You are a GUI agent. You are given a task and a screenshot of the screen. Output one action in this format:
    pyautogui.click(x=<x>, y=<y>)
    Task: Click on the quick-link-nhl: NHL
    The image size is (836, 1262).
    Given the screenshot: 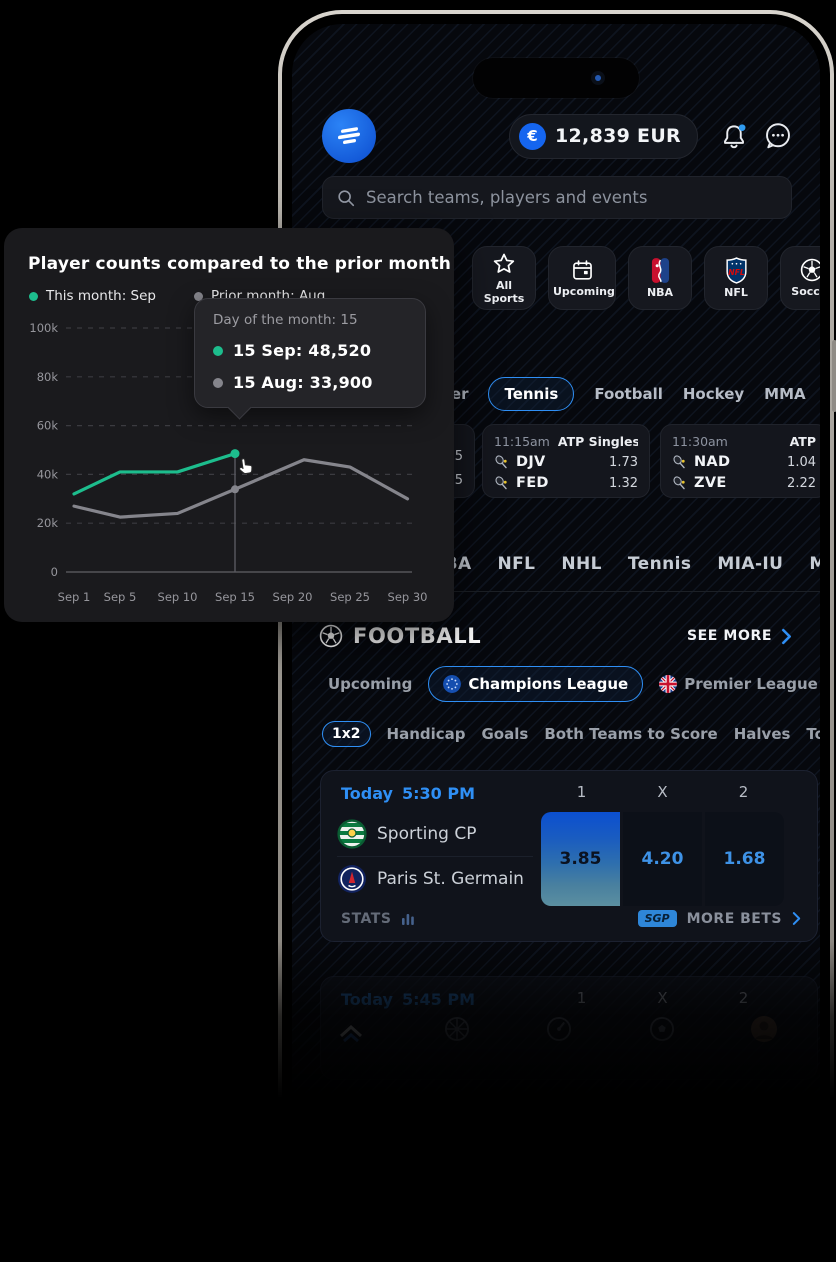 What is the action you would take?
    pyautogui.click(x=581, y=564)
    